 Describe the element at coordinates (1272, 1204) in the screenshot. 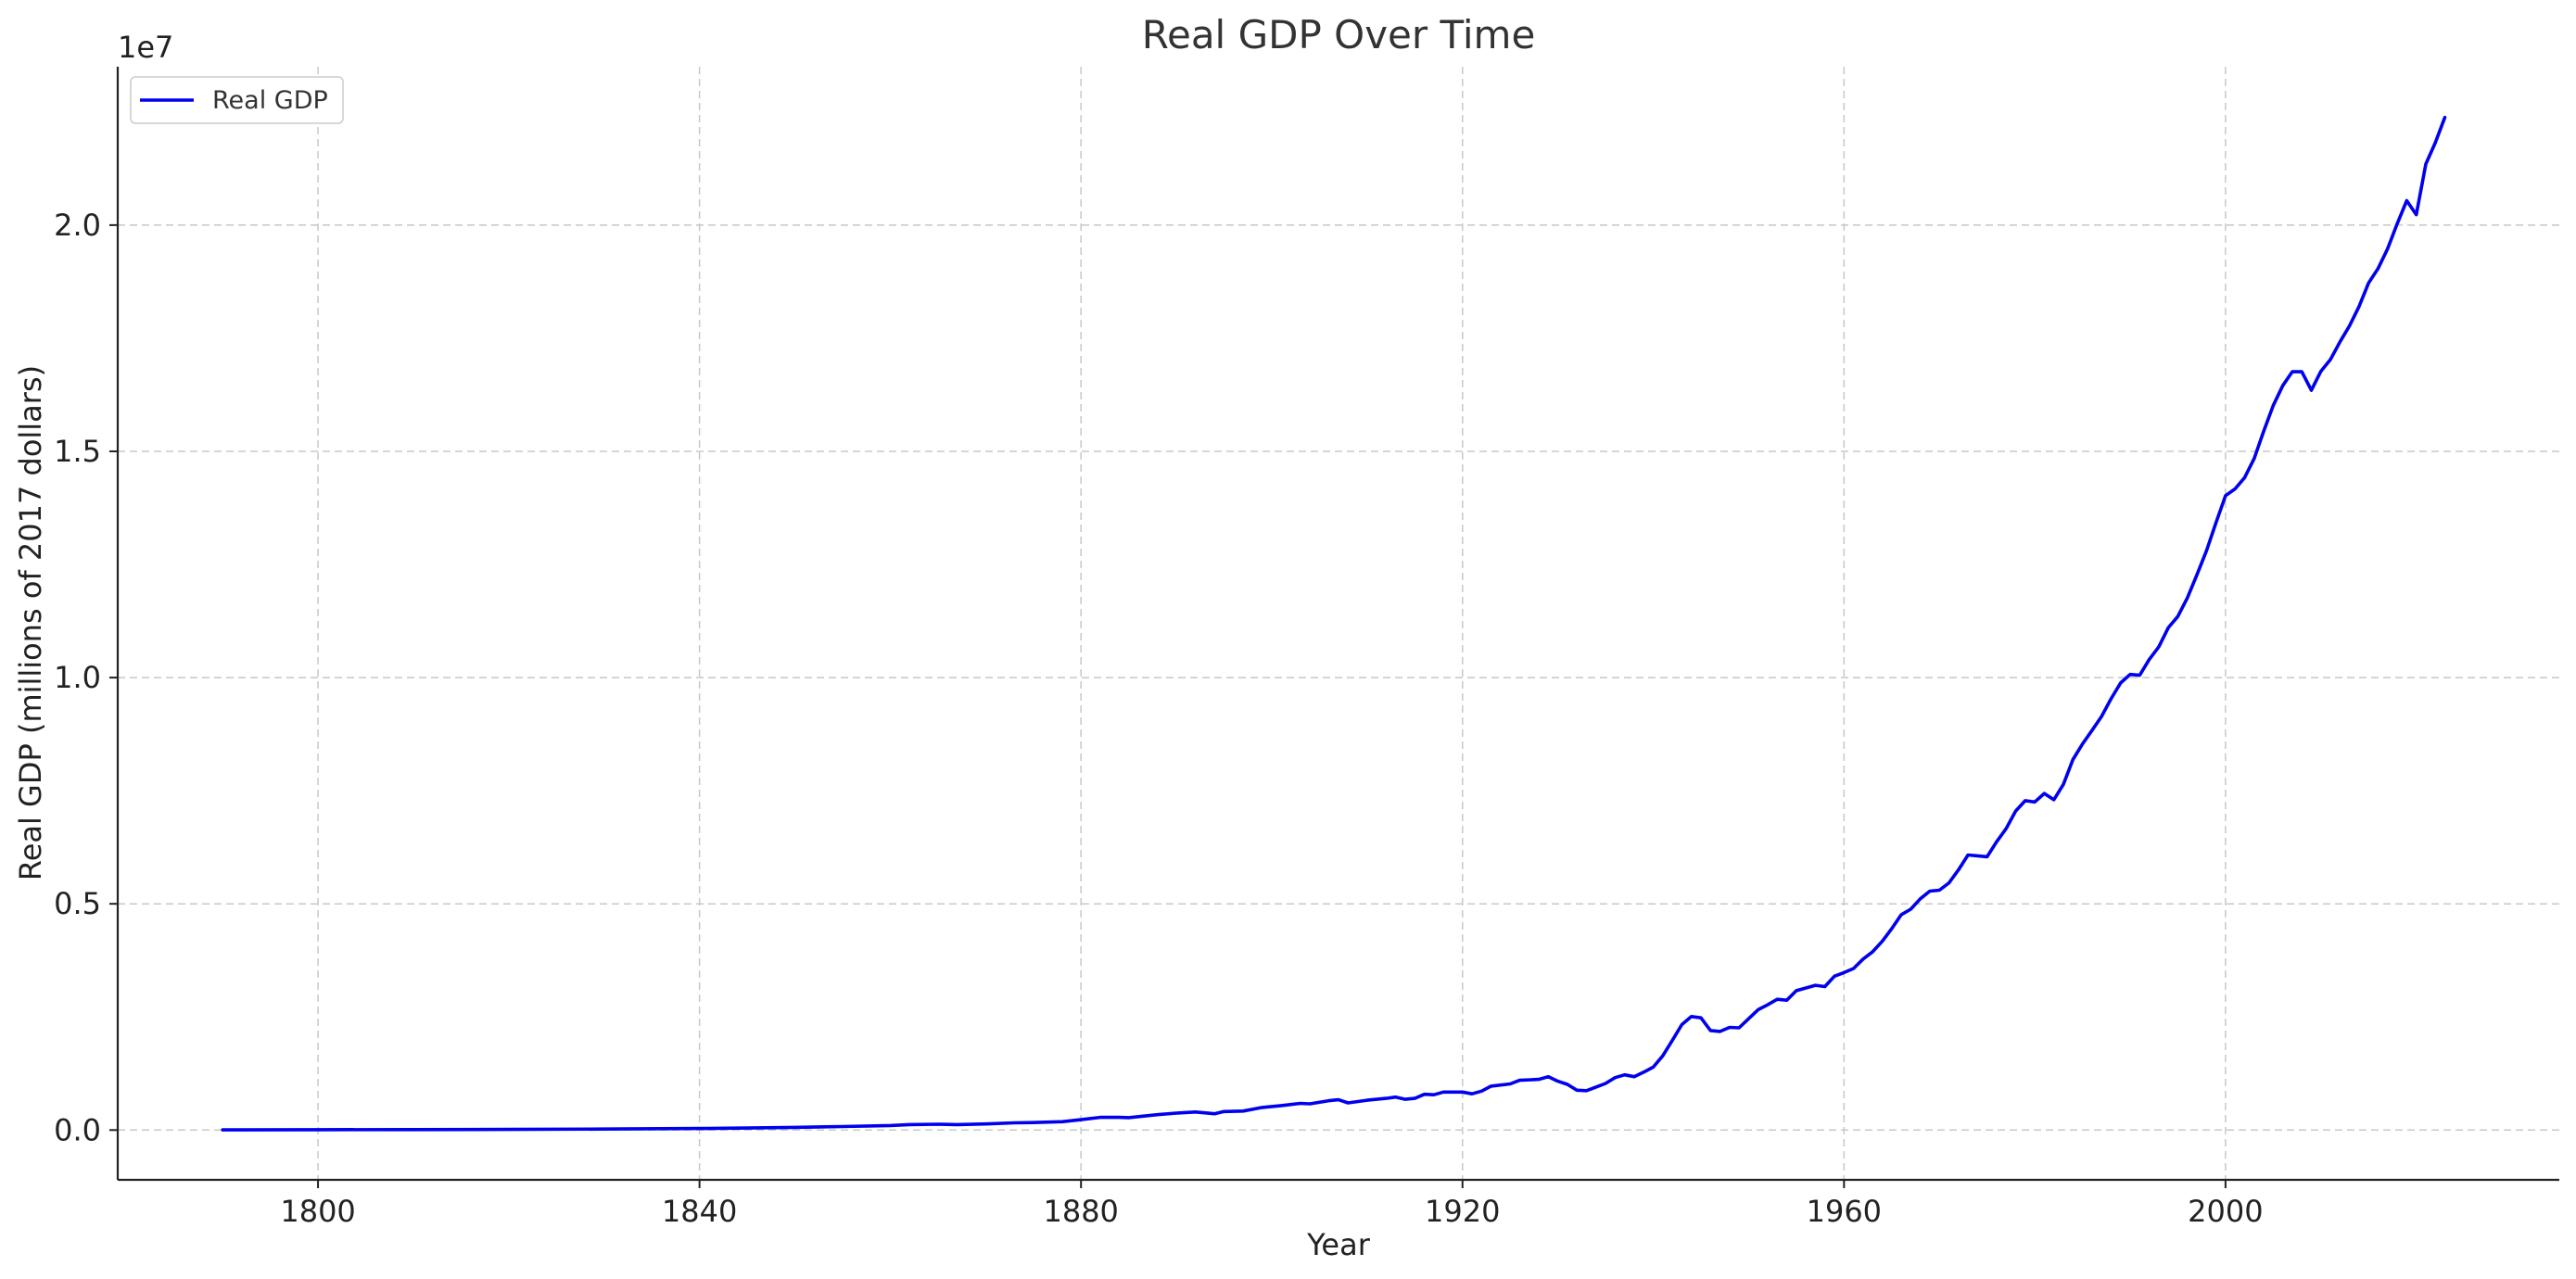

I see `x-axis-ticks: 1800 1840 1880 1920 1960 2000` at that location.